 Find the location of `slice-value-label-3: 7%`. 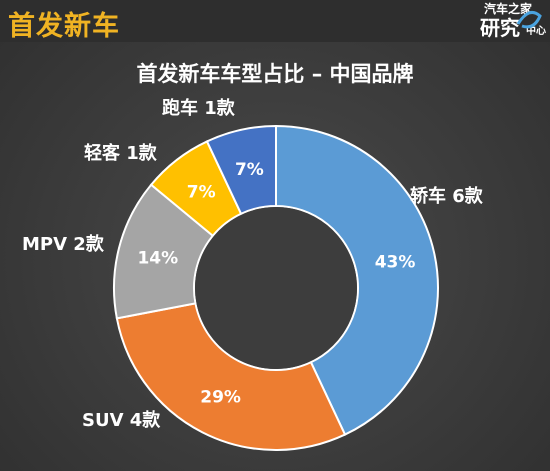

slice-value-label-3: 7% is located at coordinates (201, 193).